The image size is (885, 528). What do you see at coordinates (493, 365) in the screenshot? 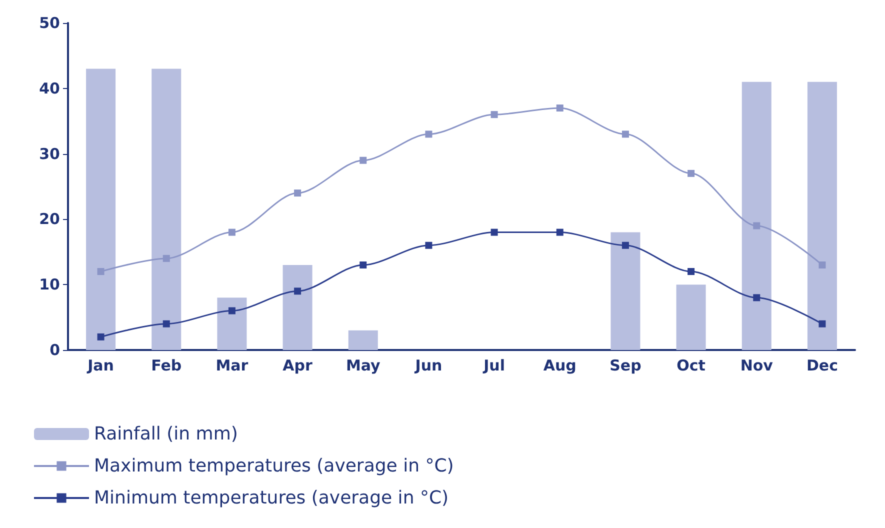
I see `x-tick-label: Jul` at bounding box center [493, 365].